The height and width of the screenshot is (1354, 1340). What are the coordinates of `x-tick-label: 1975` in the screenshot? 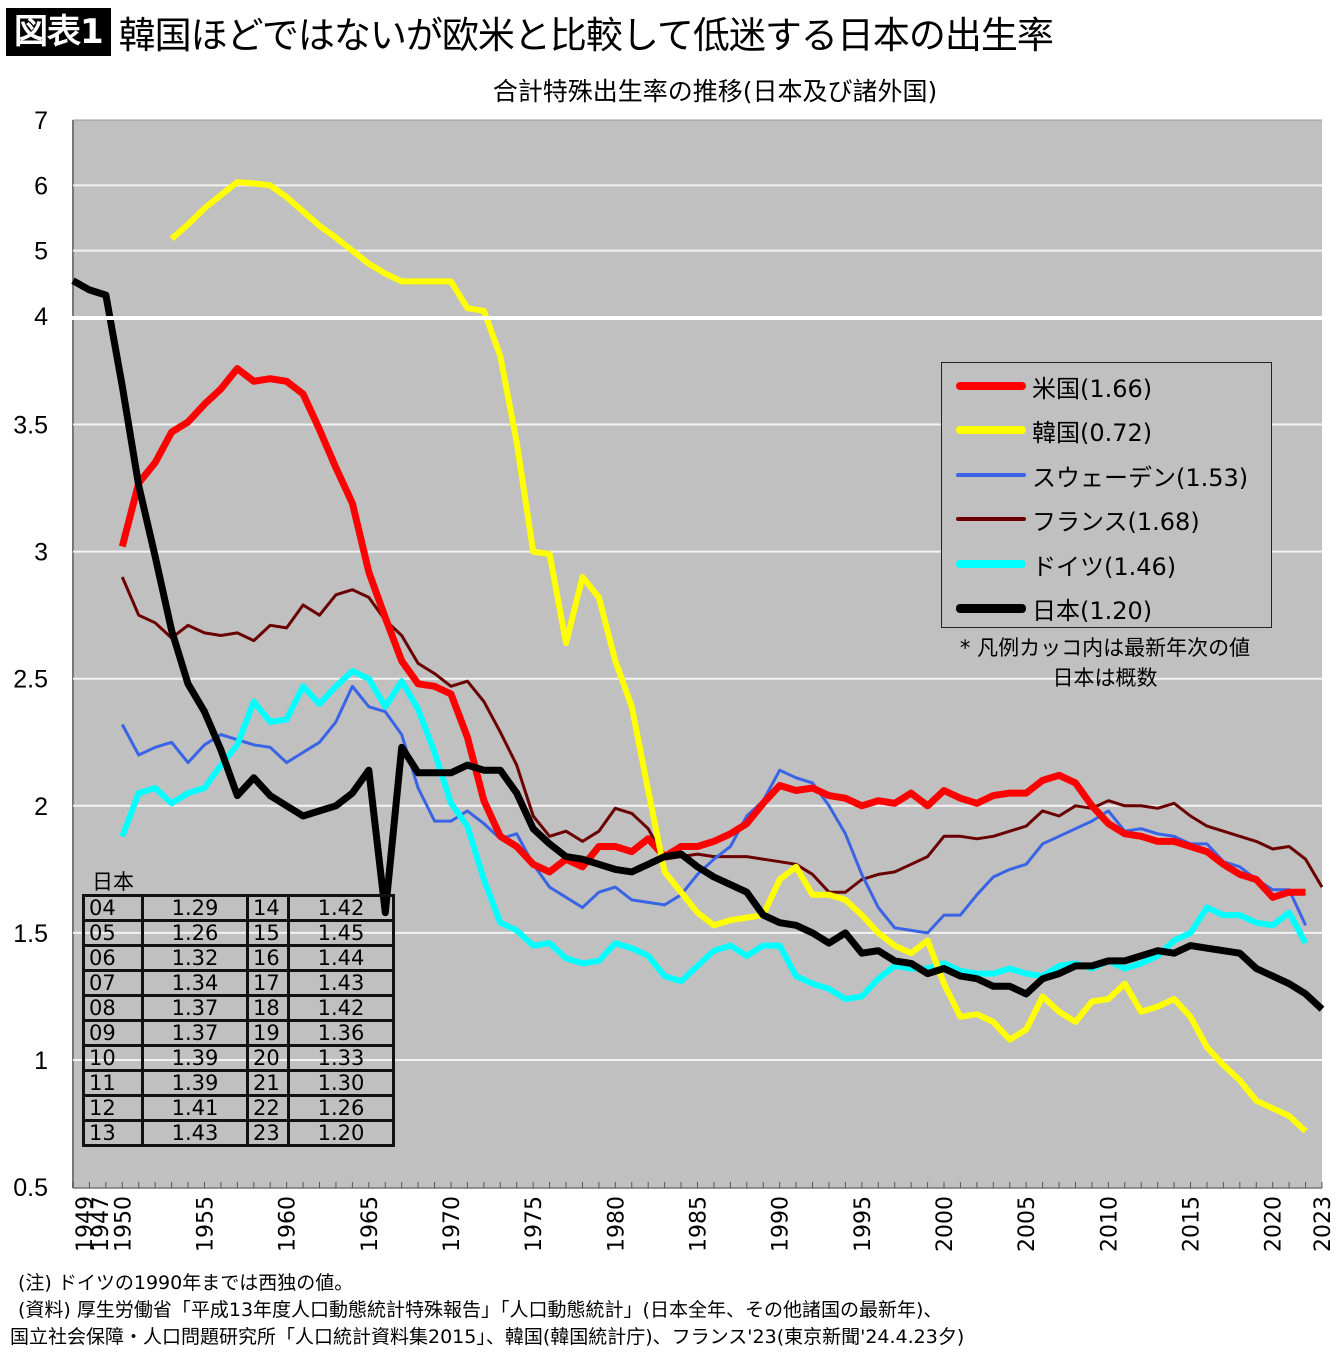 It's located at (534, 1224).